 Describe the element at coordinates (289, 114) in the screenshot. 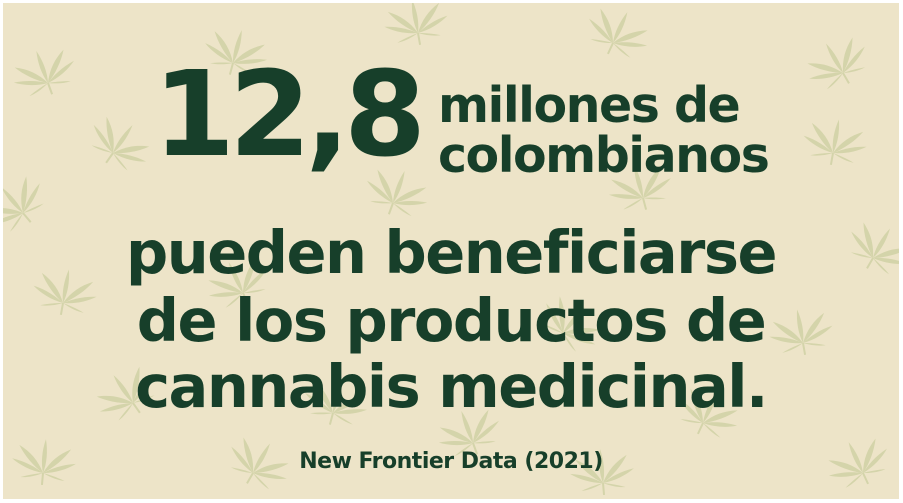

I see `statistic-number: 12,8` at that location.